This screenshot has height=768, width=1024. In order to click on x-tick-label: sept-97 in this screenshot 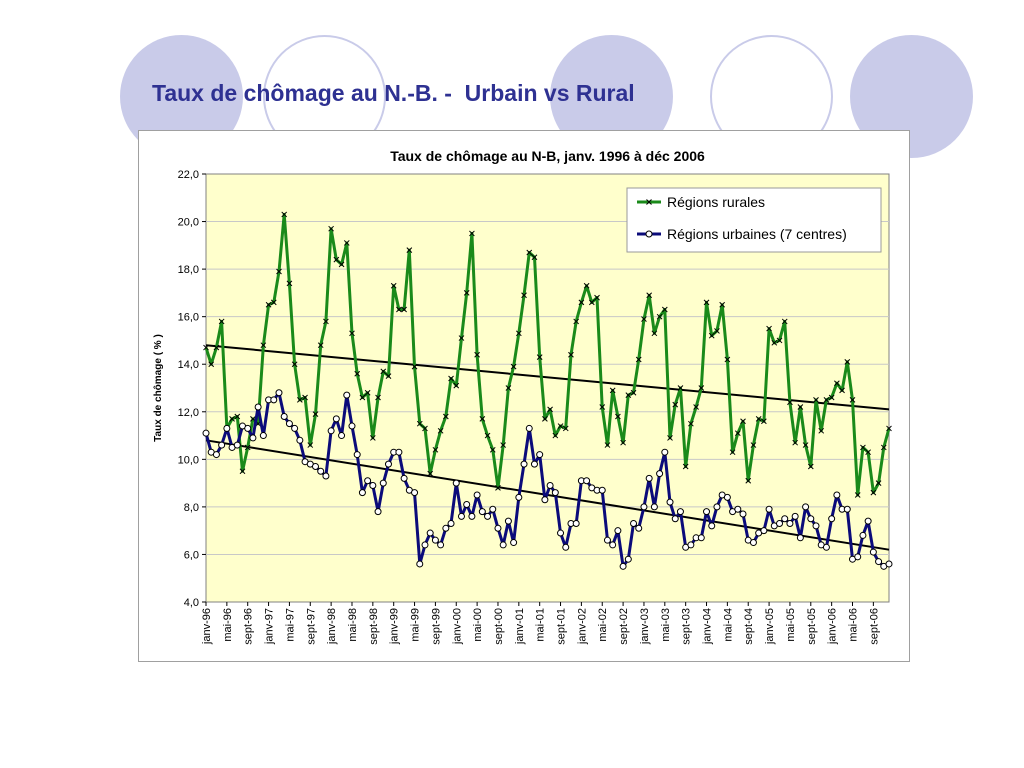, I will do `click(311, 626)`.